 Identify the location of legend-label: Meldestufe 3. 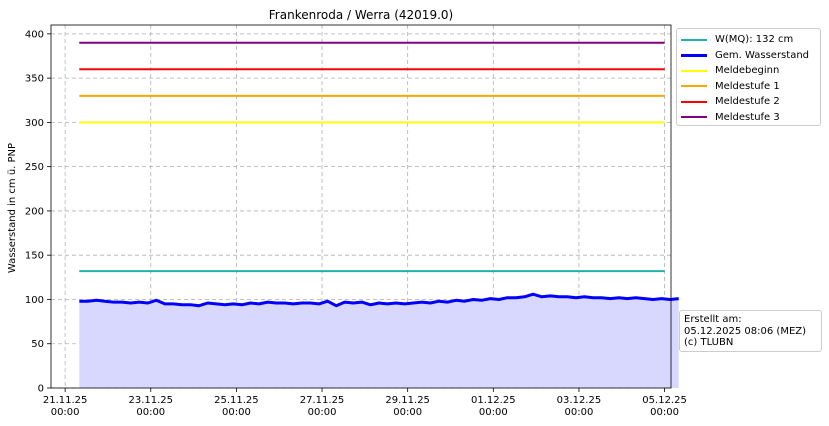
(747, 117).